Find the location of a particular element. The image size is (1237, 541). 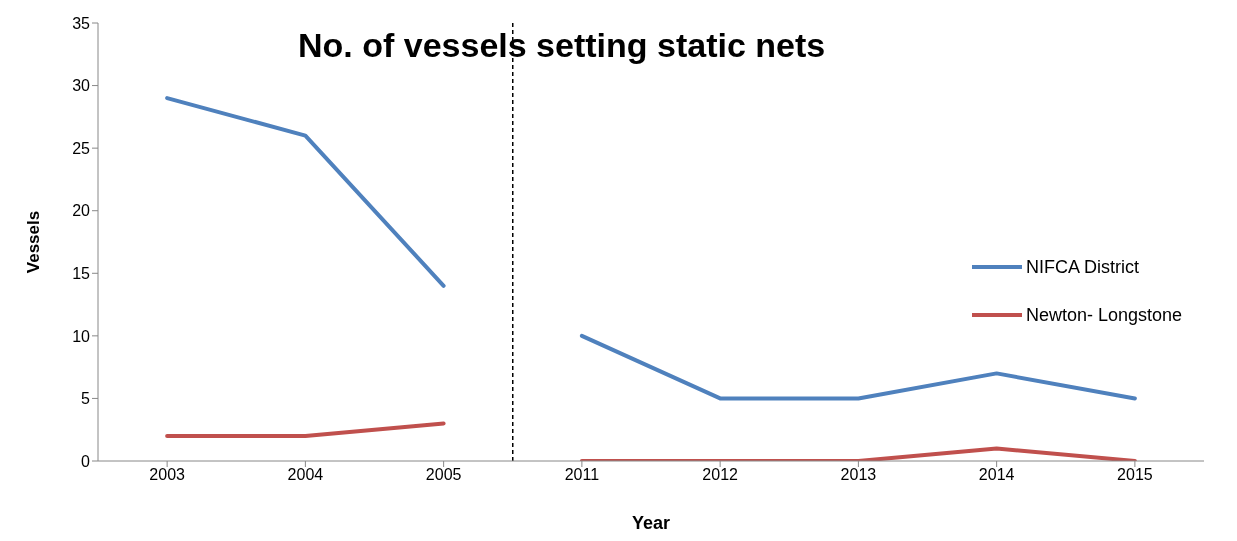

x-tick-label: 2013 is located at coordinates (858, 475).